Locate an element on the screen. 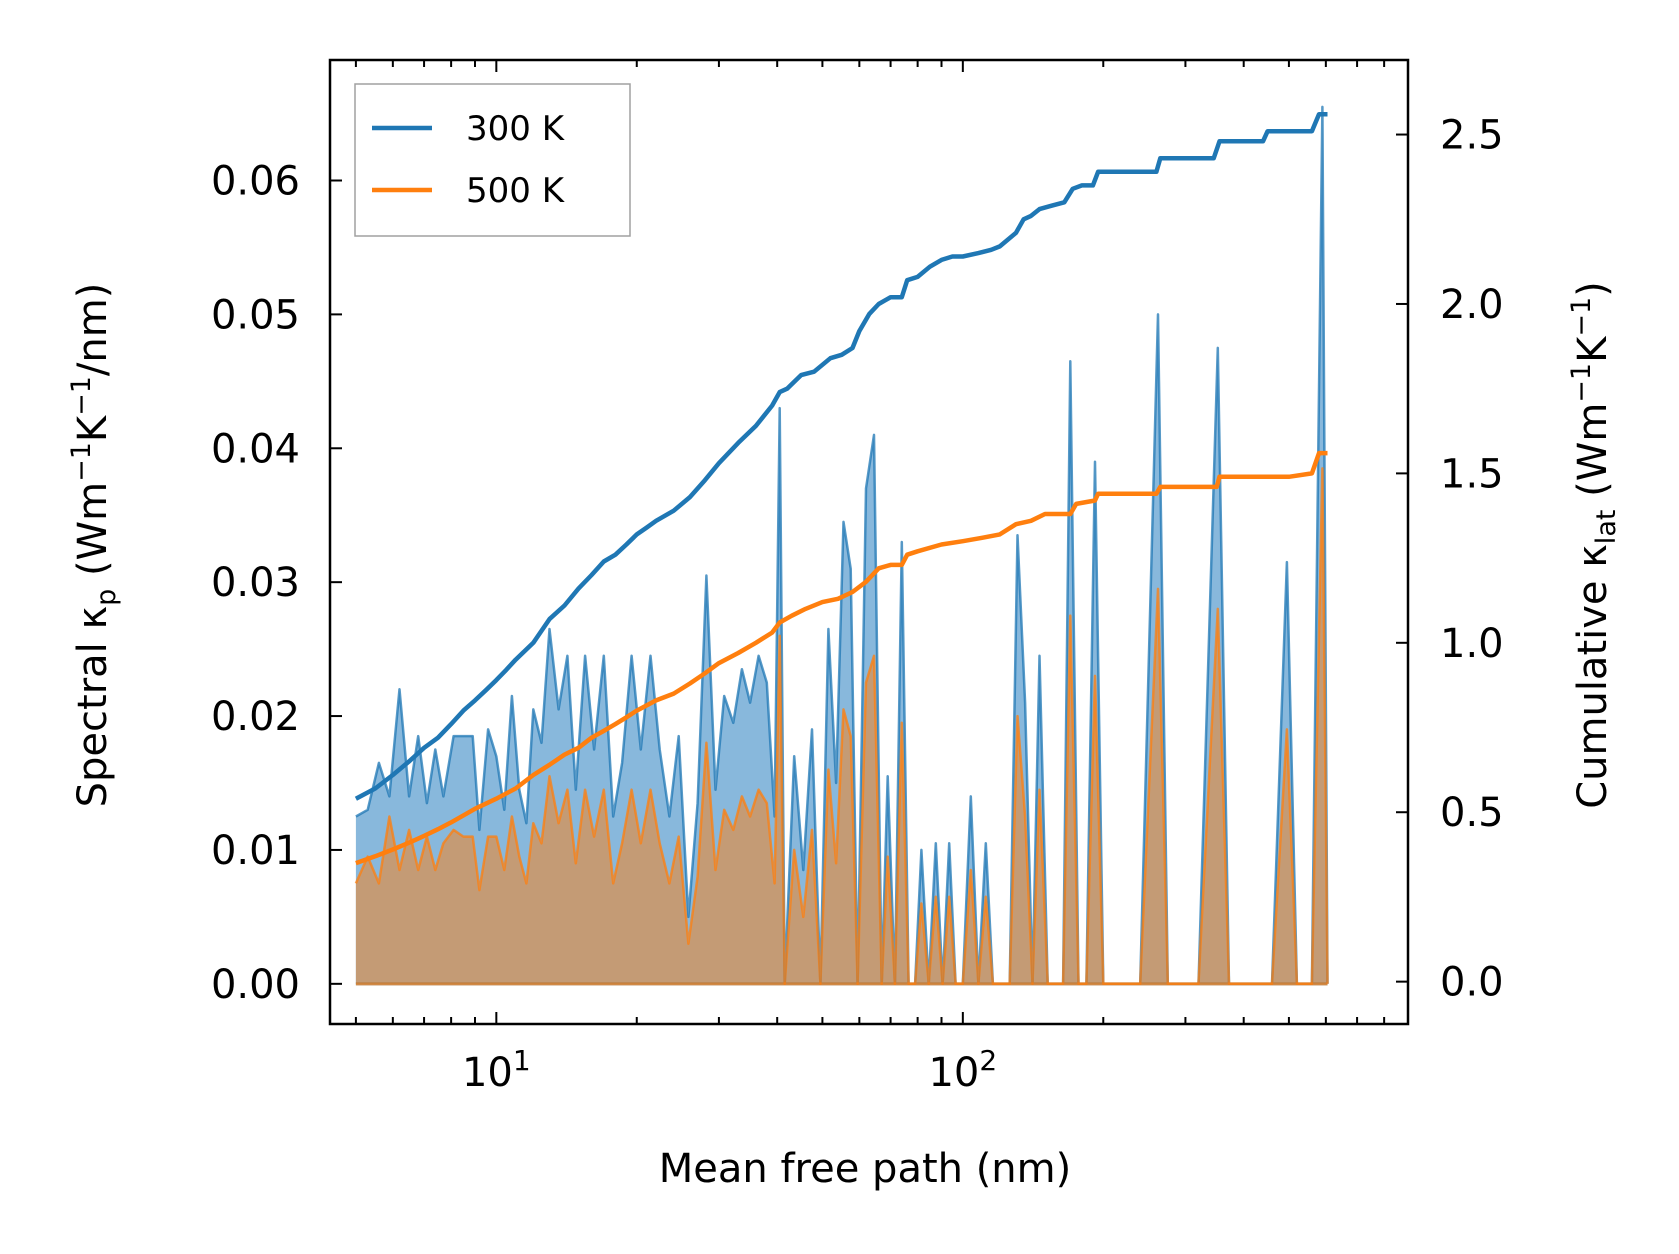 The height and width of the screenshot is (1254, 1679). y-right-axis-label-unit: K is located at coordinates (1593, 349).